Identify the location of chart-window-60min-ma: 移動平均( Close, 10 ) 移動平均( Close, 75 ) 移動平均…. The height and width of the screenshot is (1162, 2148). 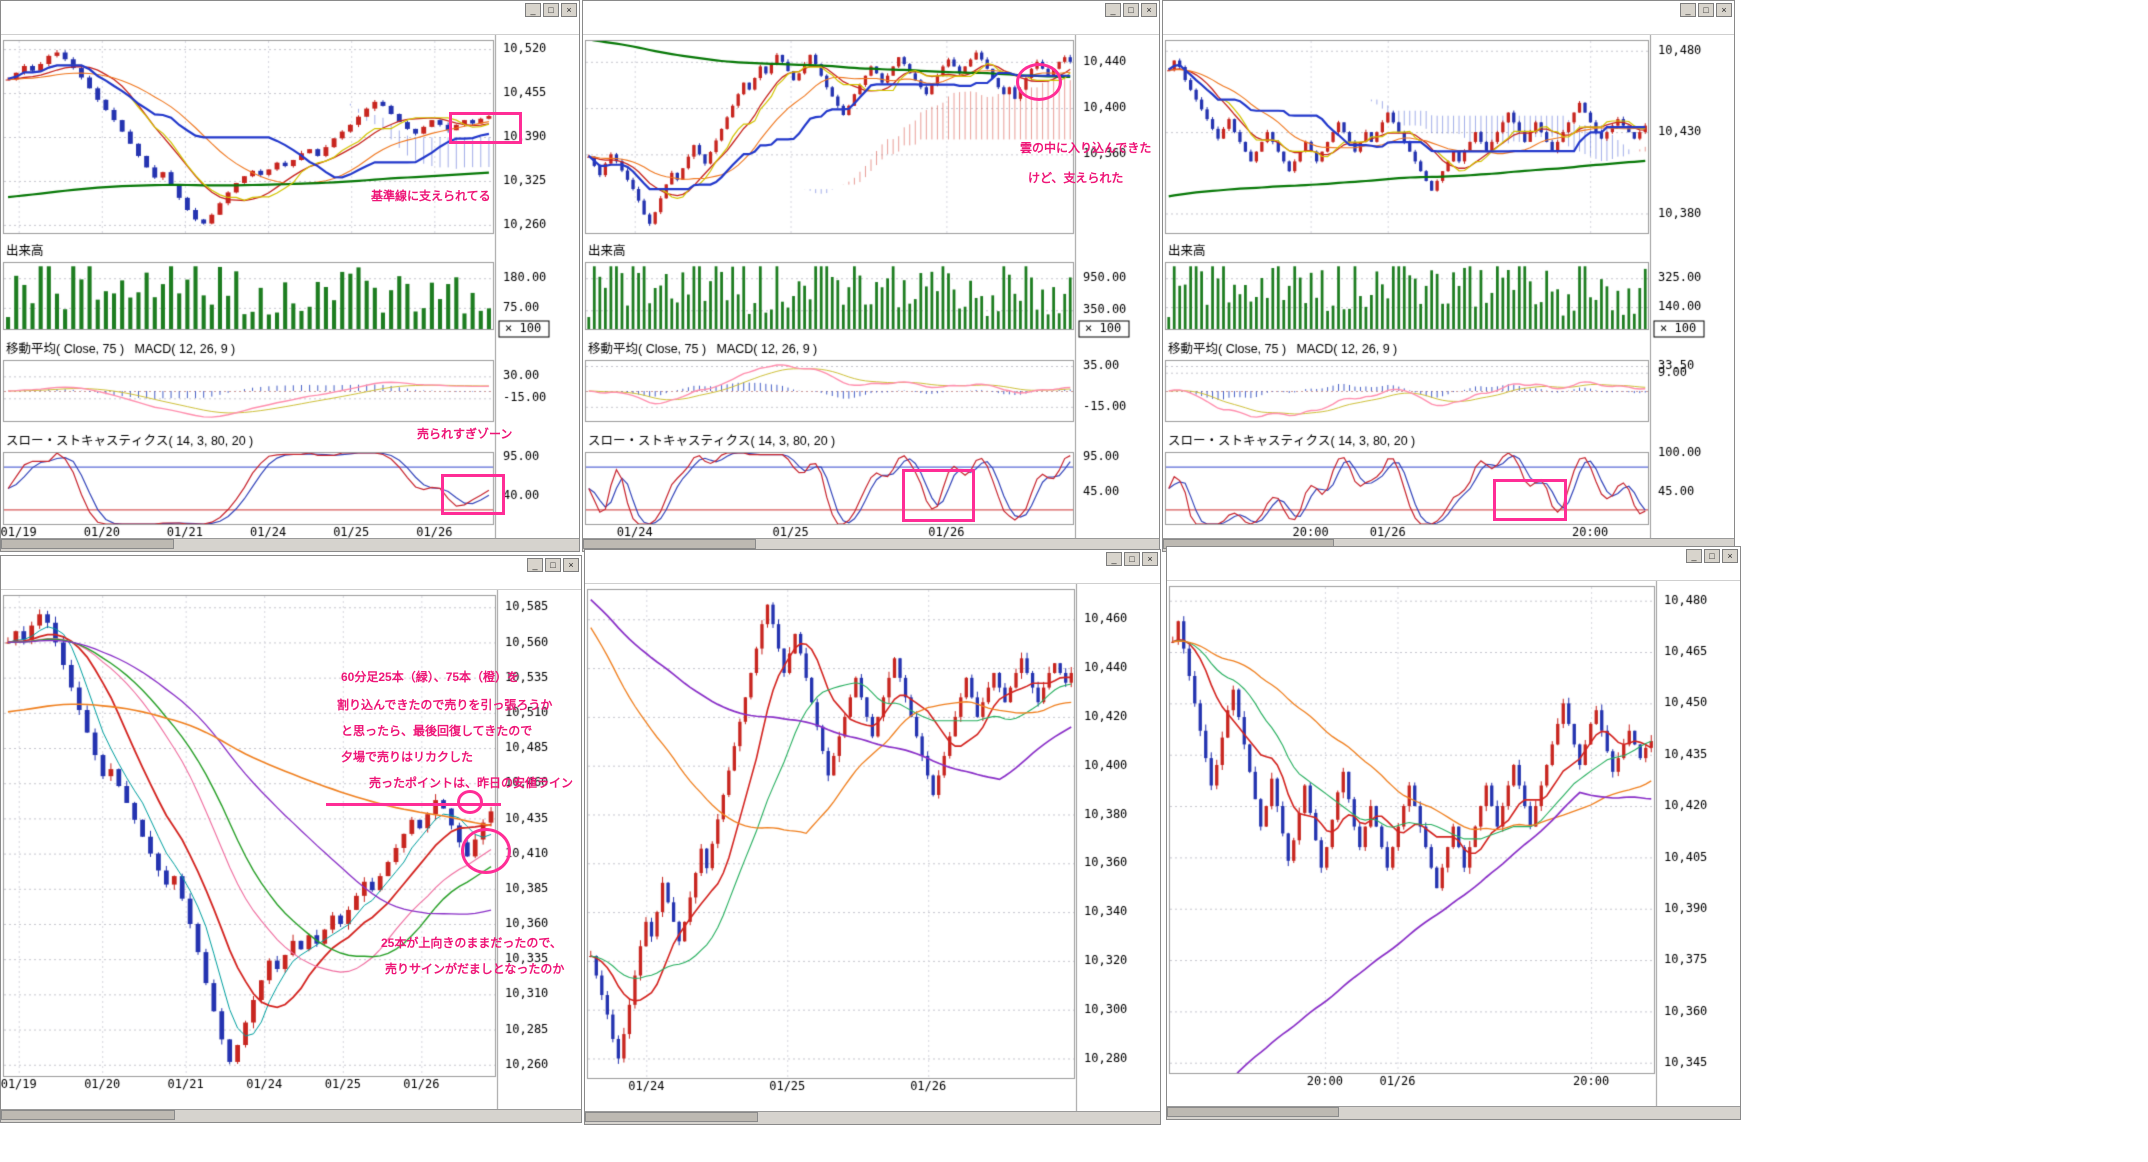
(291, 839).